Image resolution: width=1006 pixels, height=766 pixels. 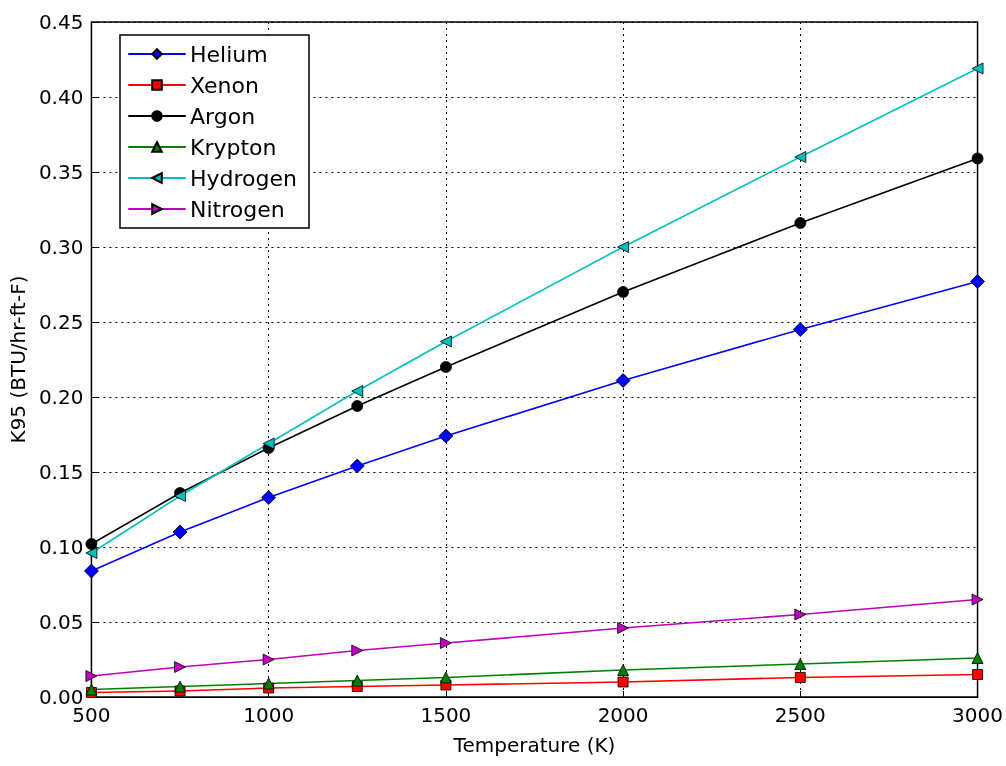 I want to click on y-tick-label: 0.45, so click(x=61, y=22).